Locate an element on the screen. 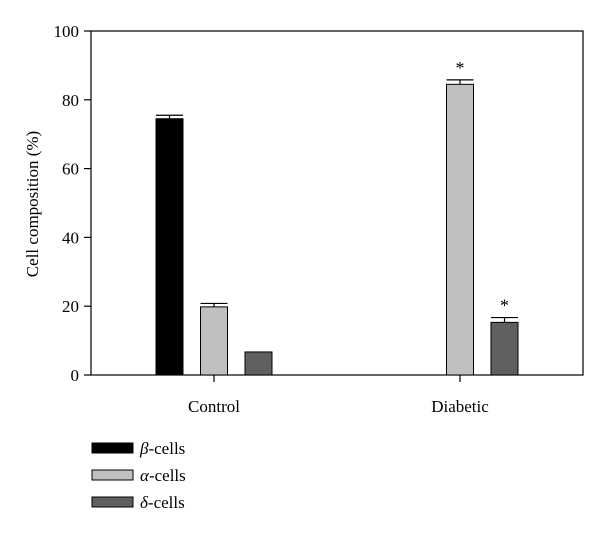  legend-label: δ-cells is located at coordinates (162, 502).